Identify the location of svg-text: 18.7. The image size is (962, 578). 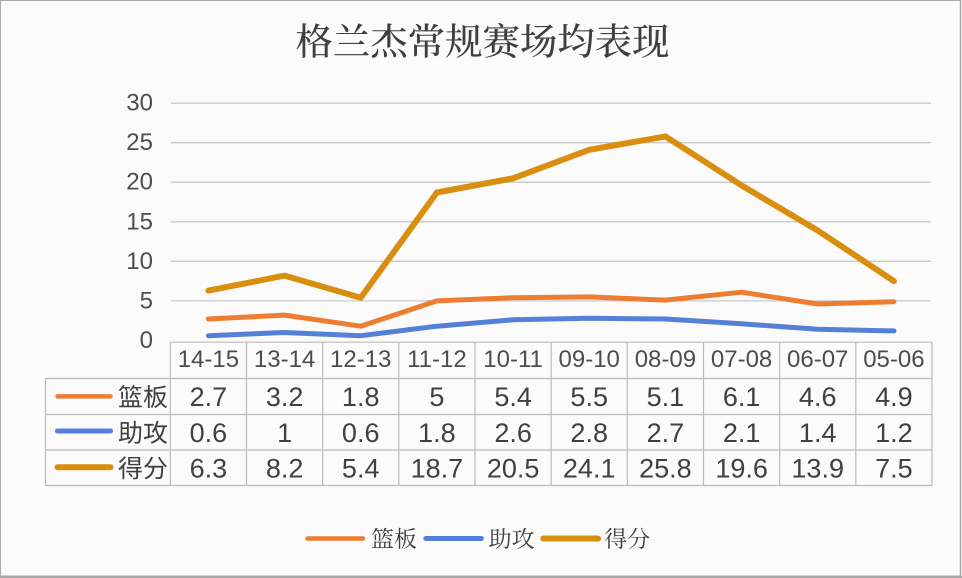
(437, 468).